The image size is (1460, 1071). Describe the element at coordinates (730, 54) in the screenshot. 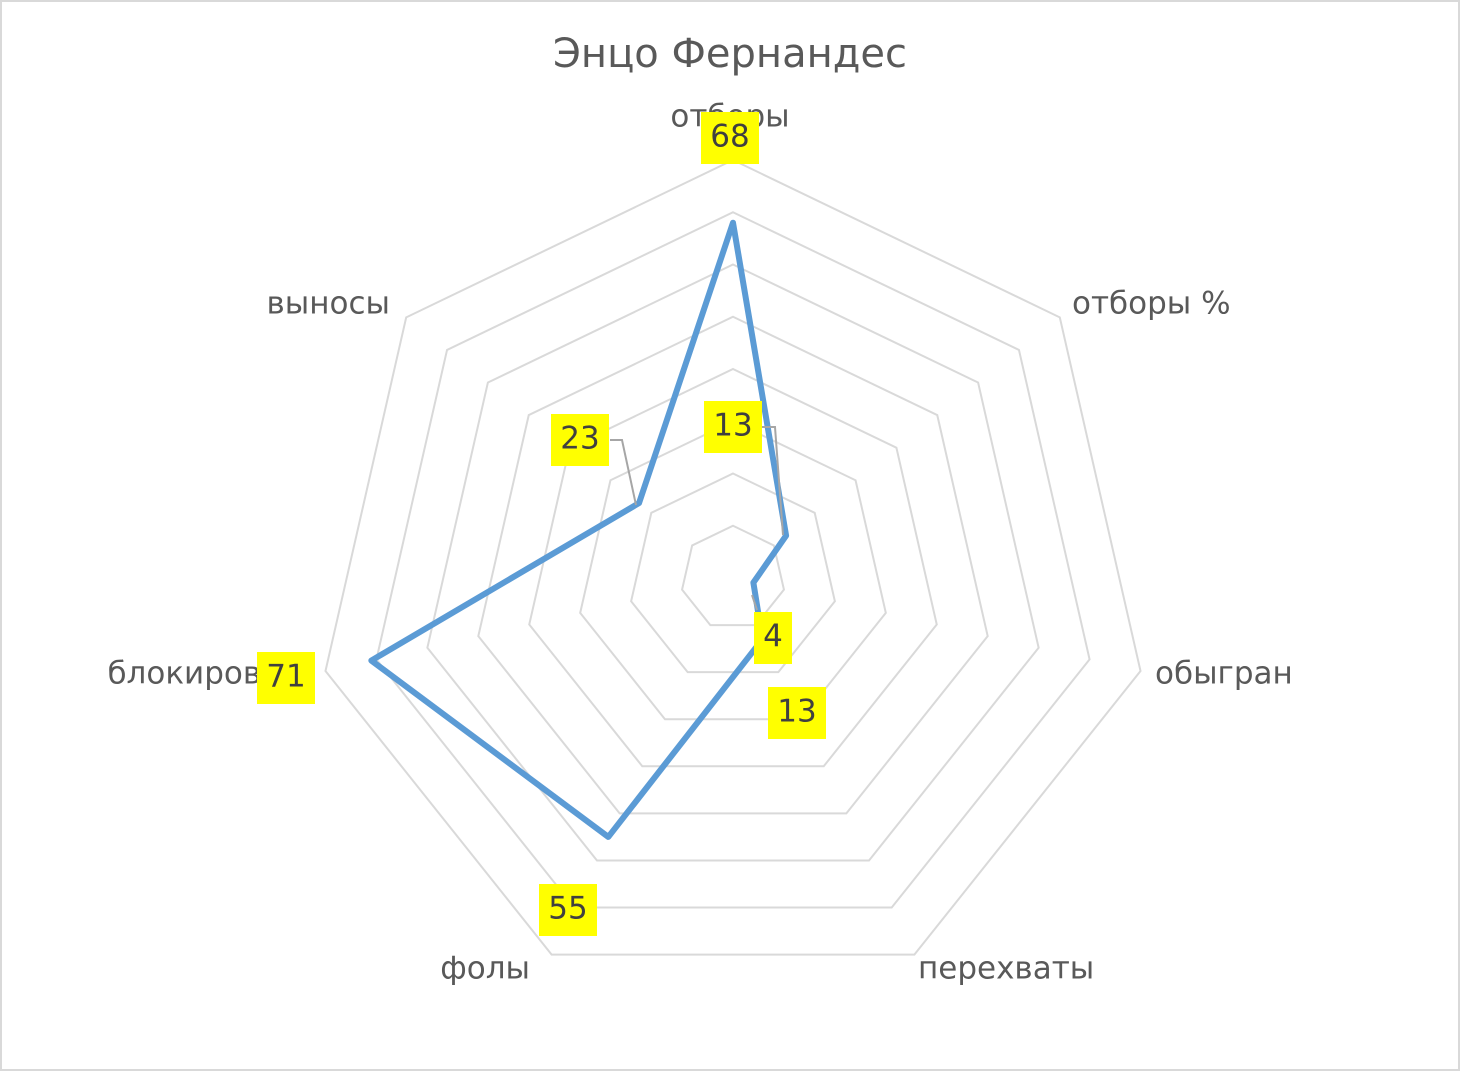

I see `chart-title: Энцо Фернандес` at that location.